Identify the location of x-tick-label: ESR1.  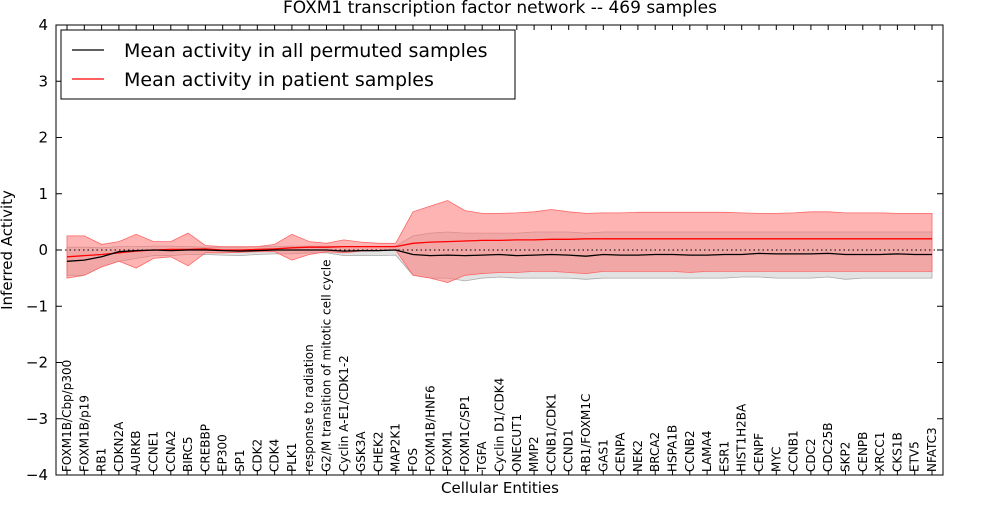
(724, 456).